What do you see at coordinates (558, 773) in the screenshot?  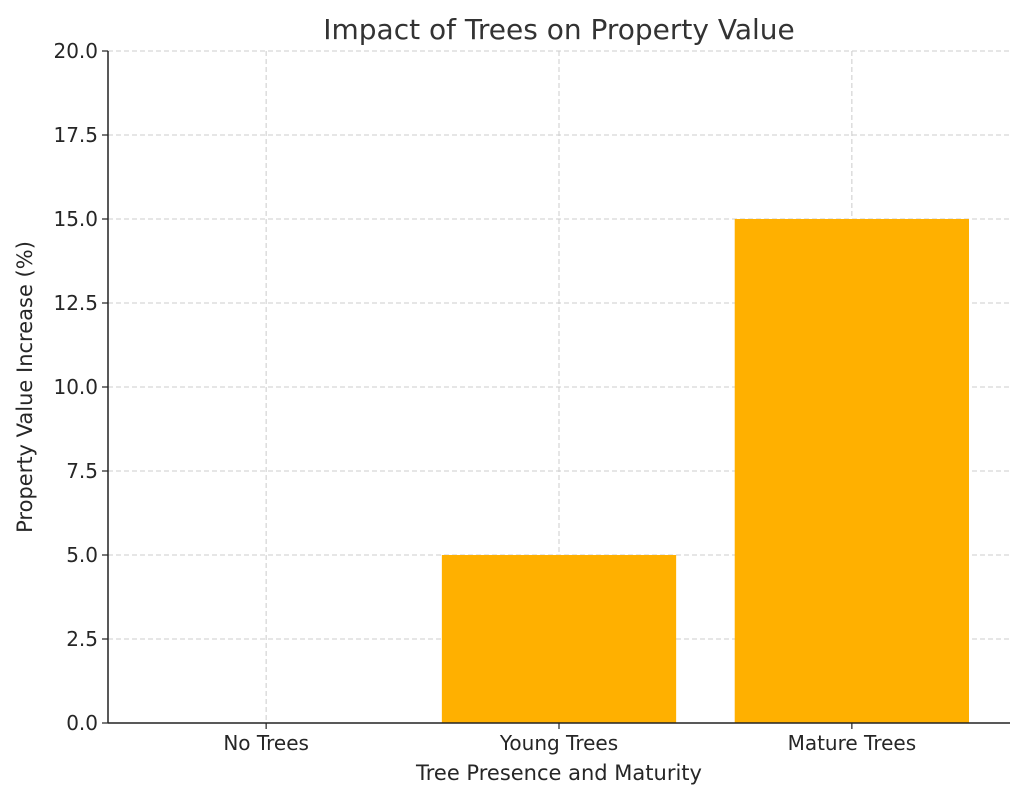 I see `x-axis-label: Tree Presence and Maturity` at bounding box center [558, 773].